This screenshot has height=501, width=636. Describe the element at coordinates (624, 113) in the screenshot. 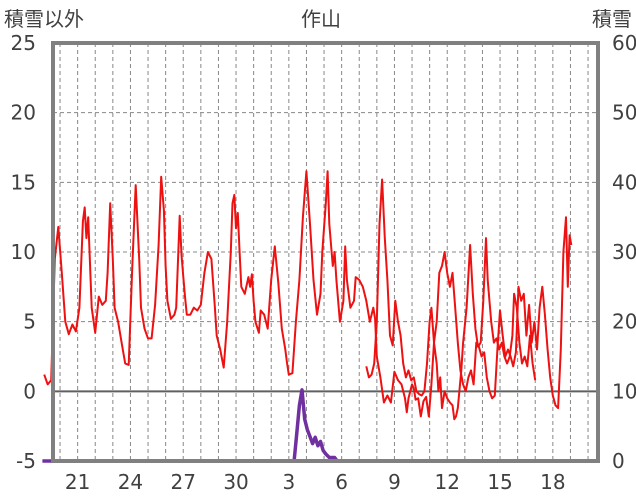

I see `y-right-tick-label: 50` at that location.